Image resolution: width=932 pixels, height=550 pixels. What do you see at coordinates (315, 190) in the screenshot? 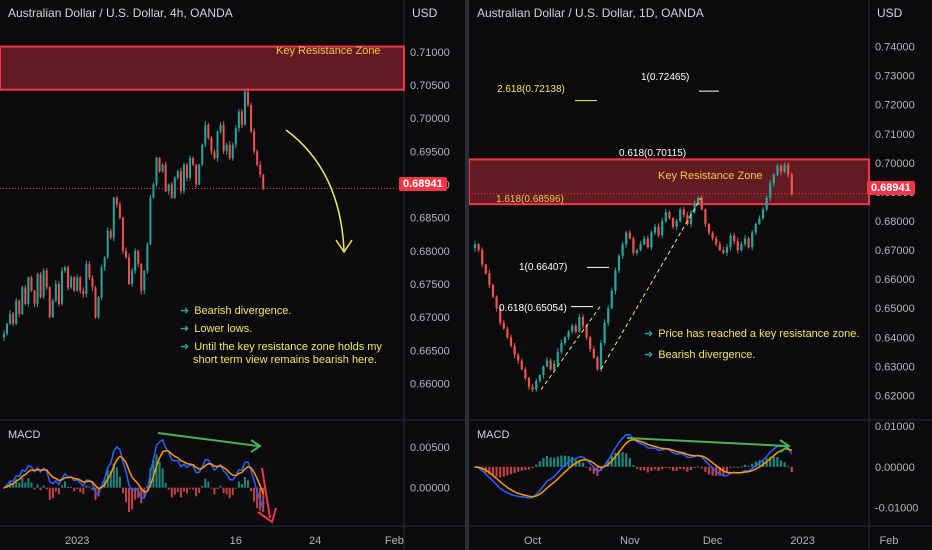
I see `forecast-arrow` at bounding box center [315, 190].